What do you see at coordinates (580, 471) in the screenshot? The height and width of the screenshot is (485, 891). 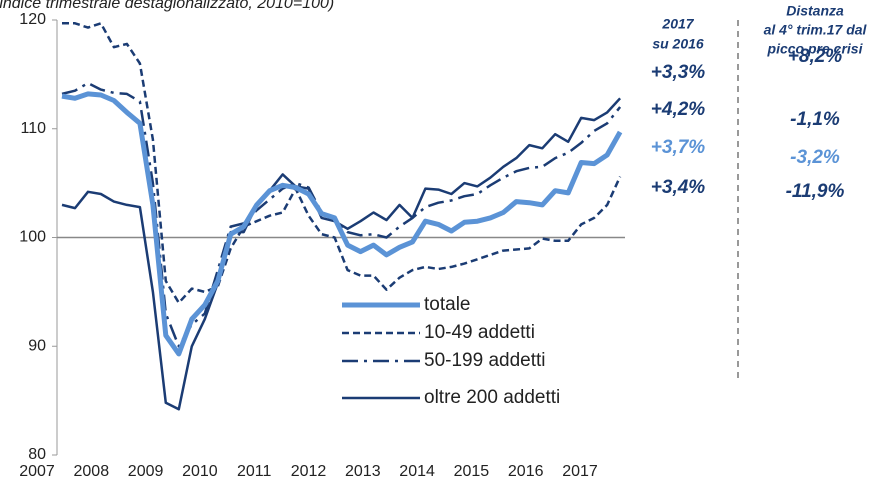 I see `x-tick-label: 2017` at bounding box center [580, 471].